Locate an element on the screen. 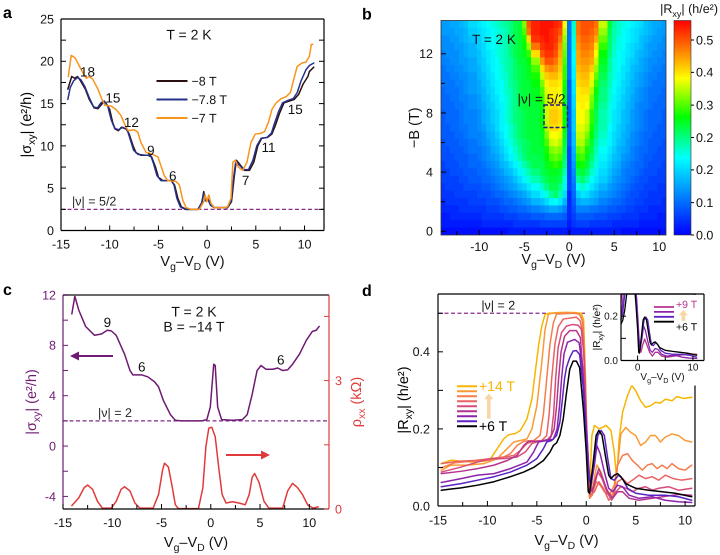 The width and height of the screenshot is (720, 555). color-bar-label: 0.0 is located at coordinates (705, 235).